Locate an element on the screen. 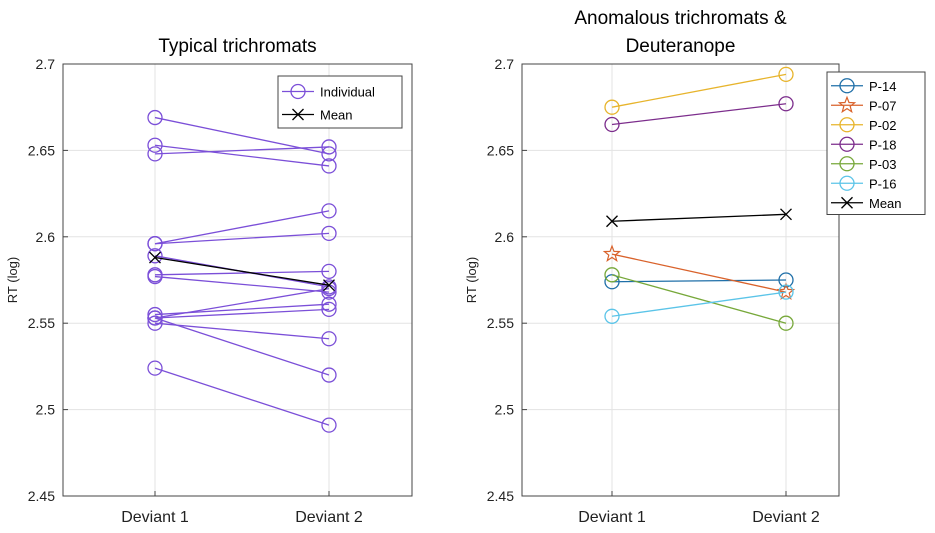 The image size is (935, 533). legend-label: P-18 is located at coordinates (882, 144).